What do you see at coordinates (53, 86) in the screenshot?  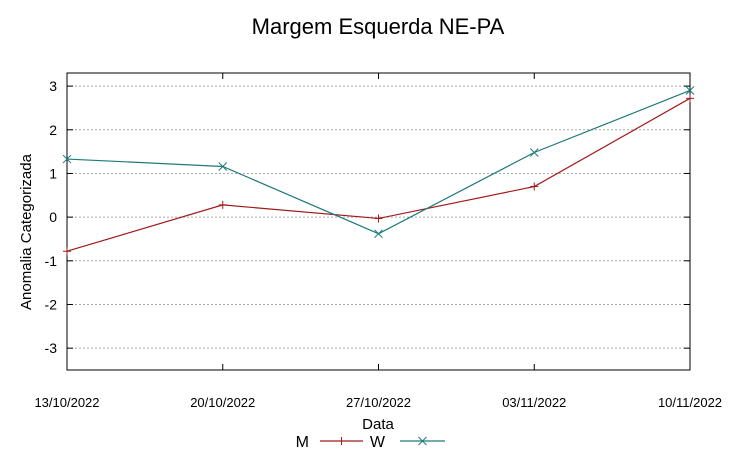 I see `y-tick-label: 3` at bounding box center [53, 86].